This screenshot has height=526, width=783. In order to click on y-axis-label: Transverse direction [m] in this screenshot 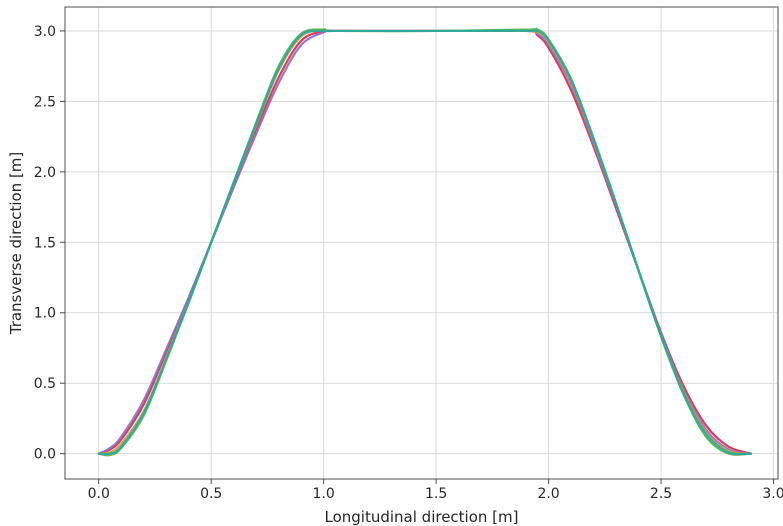, I will do `click(16, 244)`.